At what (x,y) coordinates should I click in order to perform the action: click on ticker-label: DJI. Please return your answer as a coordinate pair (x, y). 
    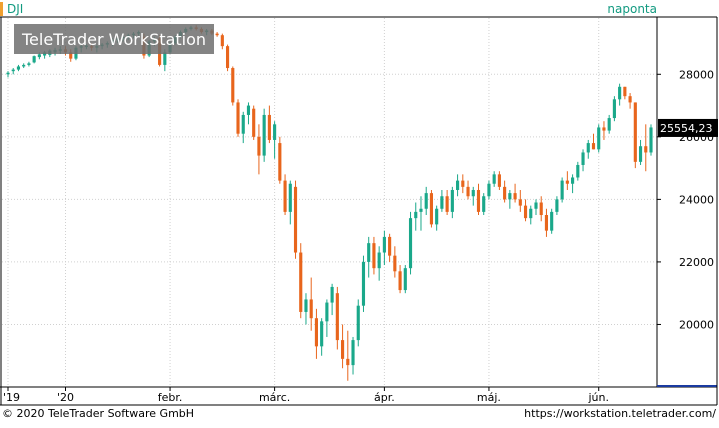
    Looking at the image, I should click on (15, 9).